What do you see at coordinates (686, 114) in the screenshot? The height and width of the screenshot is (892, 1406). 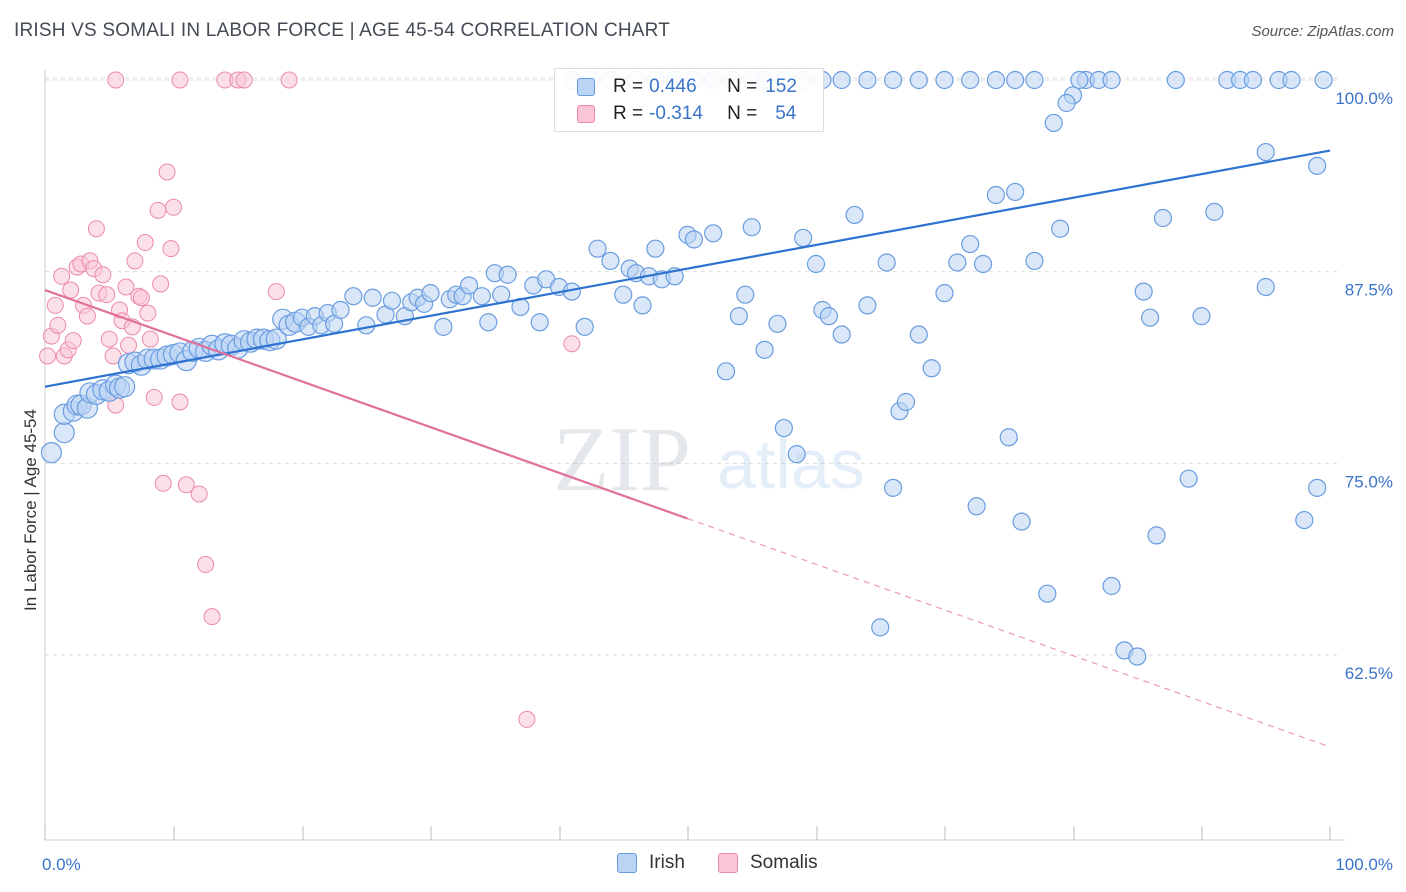 I see `legend-row-somali: R = -0.314 N = 54` at bounding box center [686, 114].